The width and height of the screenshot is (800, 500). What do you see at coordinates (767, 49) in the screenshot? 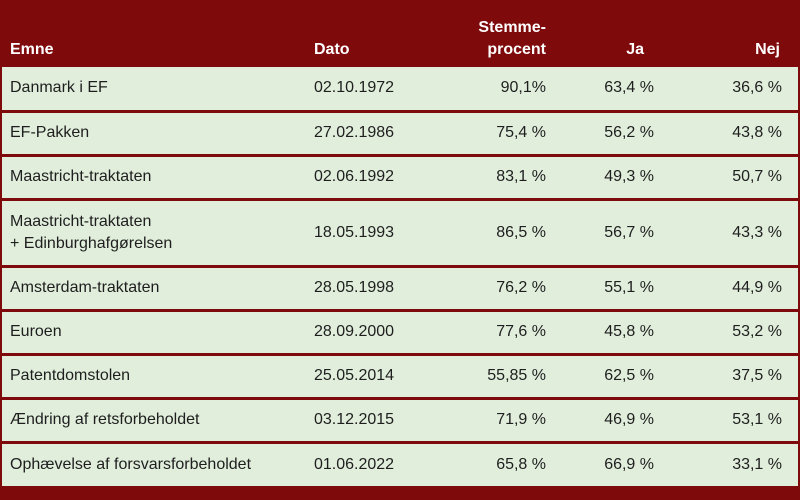
I see `column-header-nej: Nej` at bounding box center [767, 49].